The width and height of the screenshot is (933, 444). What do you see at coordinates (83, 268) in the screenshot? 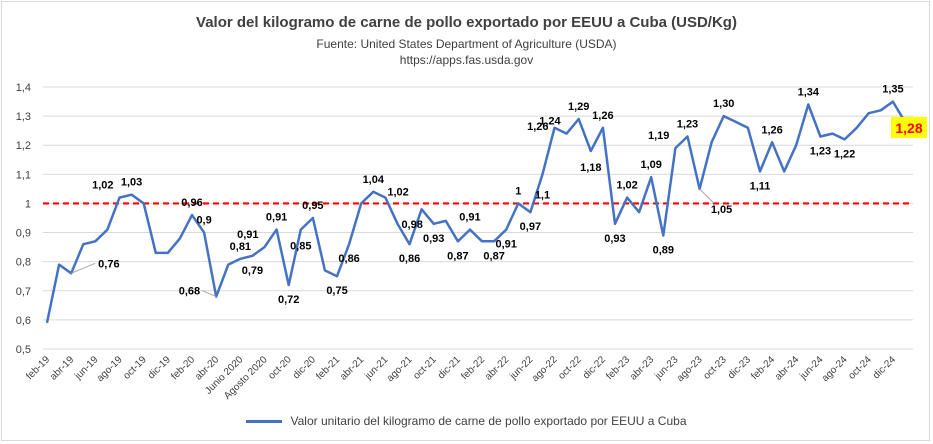
I see `data-label-leader` at bounding box center [83, 268].